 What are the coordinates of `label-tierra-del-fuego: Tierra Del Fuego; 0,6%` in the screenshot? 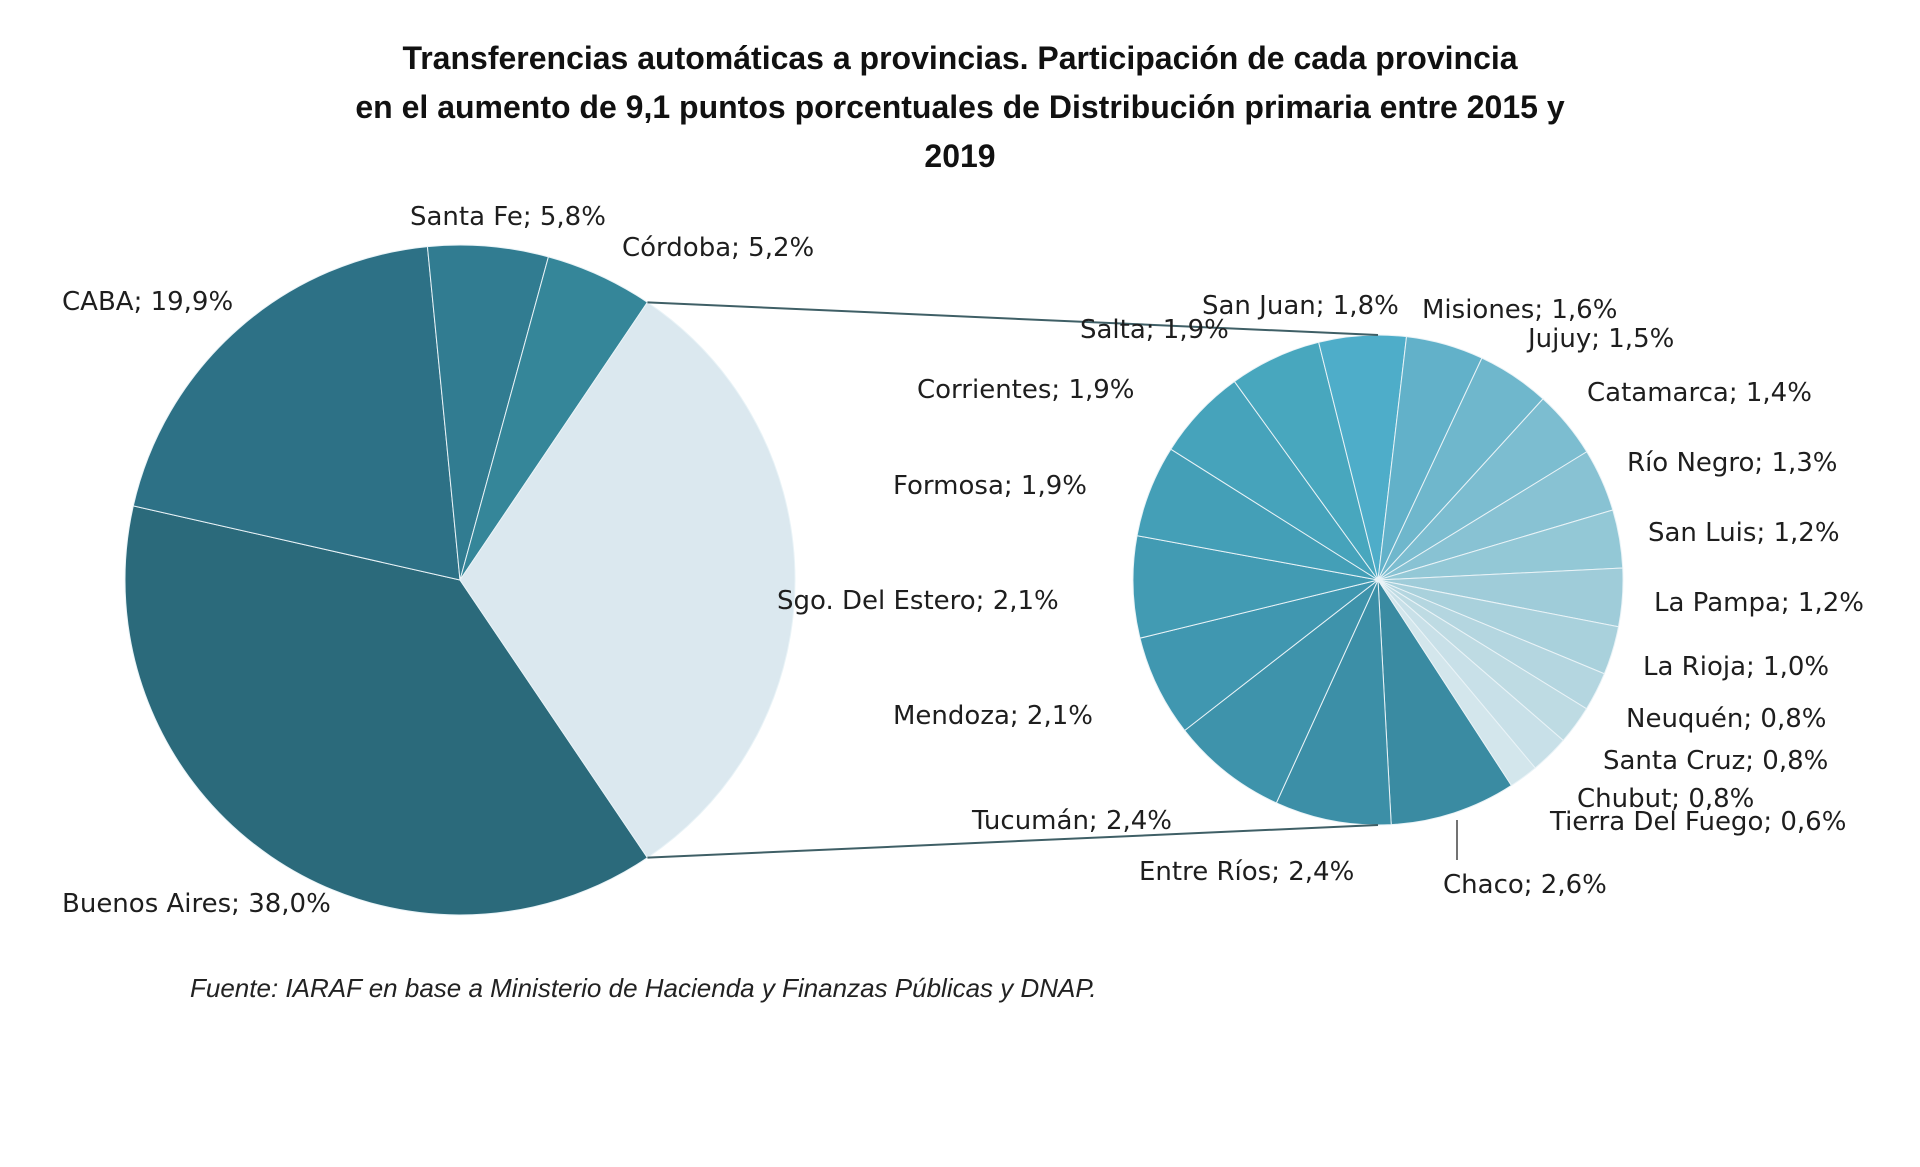 It's located at (1697, 822).